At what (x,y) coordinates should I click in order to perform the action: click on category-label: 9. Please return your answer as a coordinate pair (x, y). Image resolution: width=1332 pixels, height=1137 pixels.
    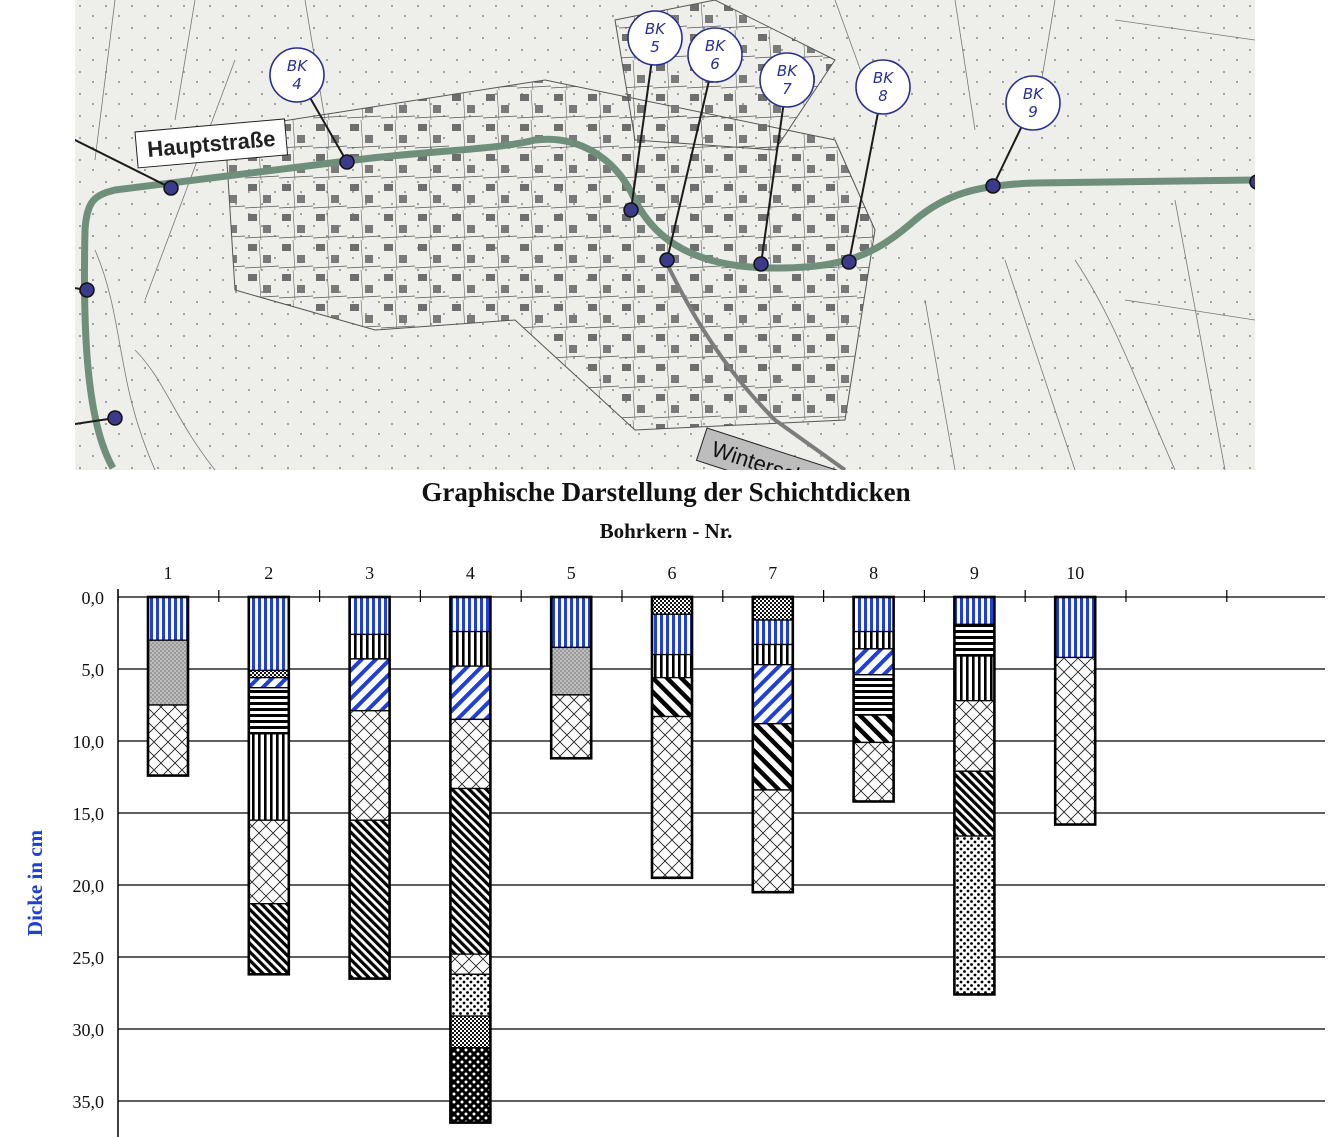
    Looking at the image, I should click on (974, 573).